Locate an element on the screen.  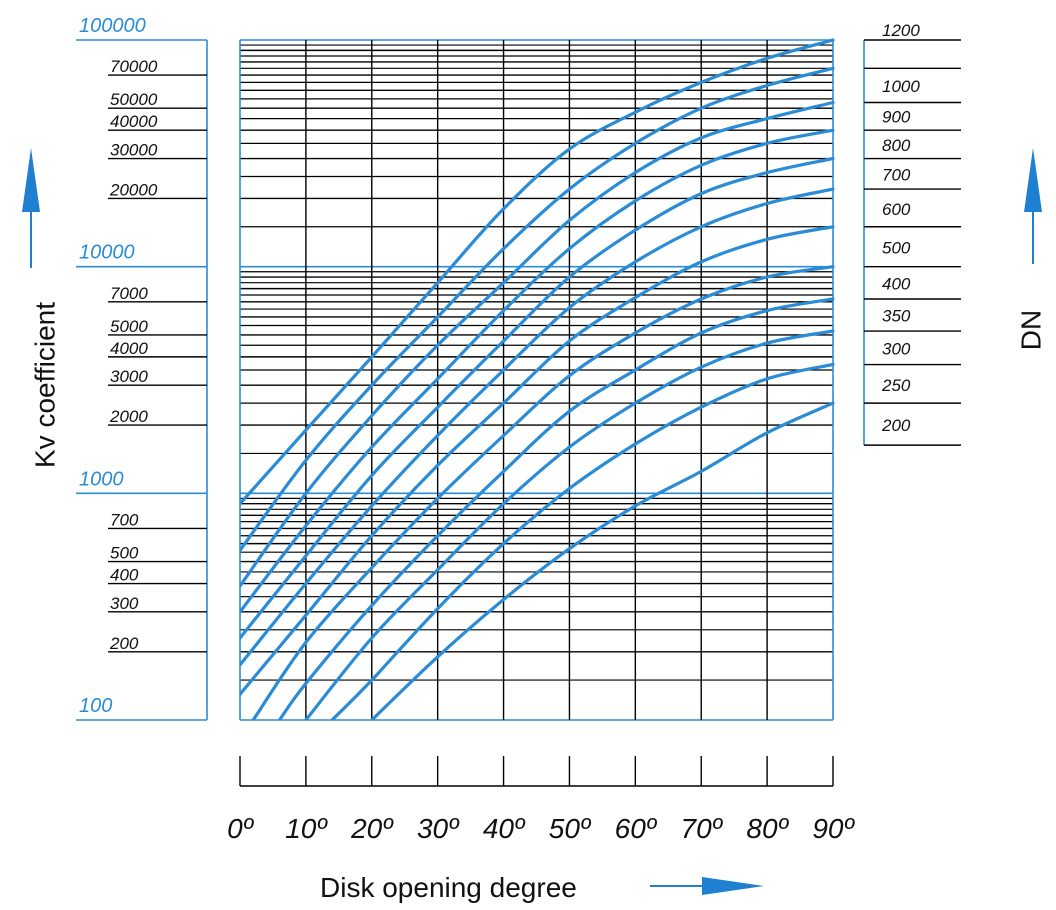
kv-minor-label: 300 is located at coordinates (124, 603).